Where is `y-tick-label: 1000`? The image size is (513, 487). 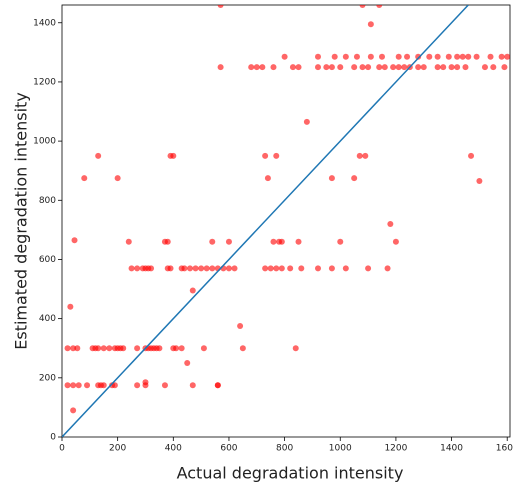
y-tick-label: 1000 is located at coordinates (44, 142).